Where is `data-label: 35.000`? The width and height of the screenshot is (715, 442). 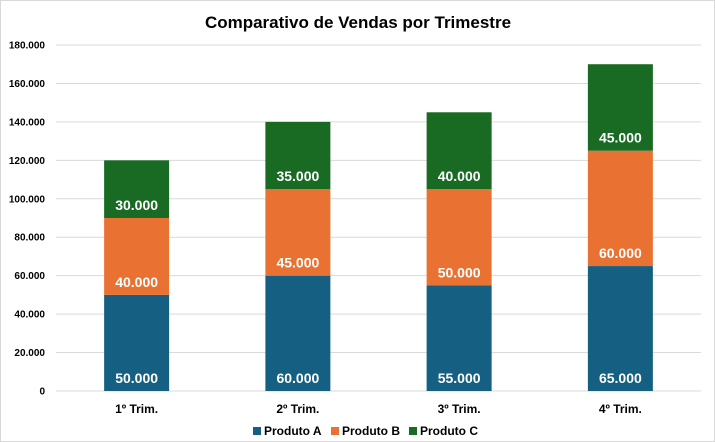
data-label: 35.000 is located at coordinates (297, 176).